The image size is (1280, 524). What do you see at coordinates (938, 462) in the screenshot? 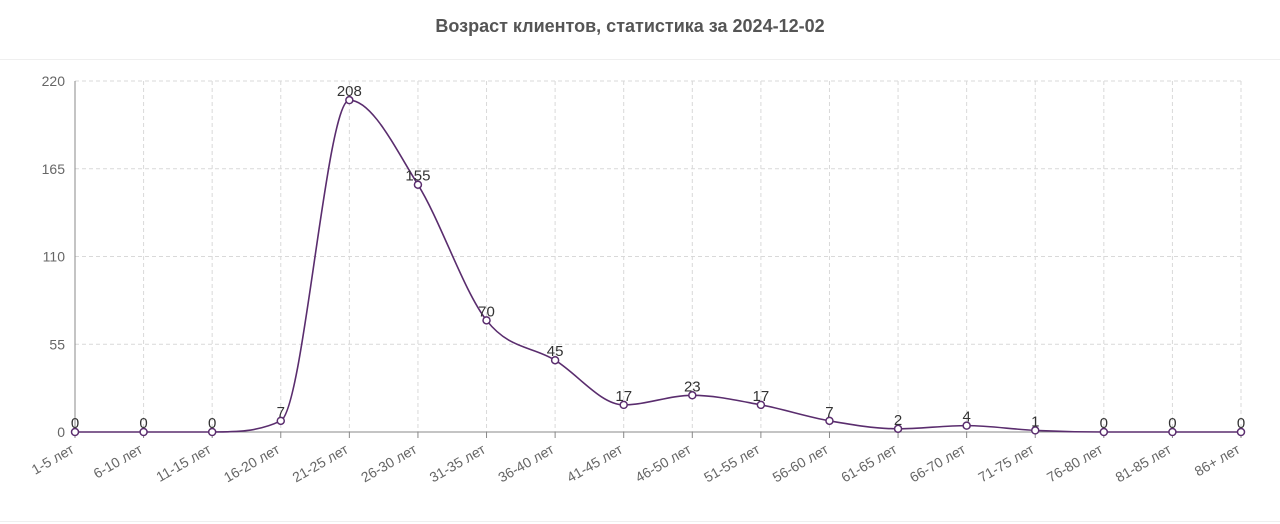
I see `x-tick-label: 66-70 лет` at bounding box center [938, 462].